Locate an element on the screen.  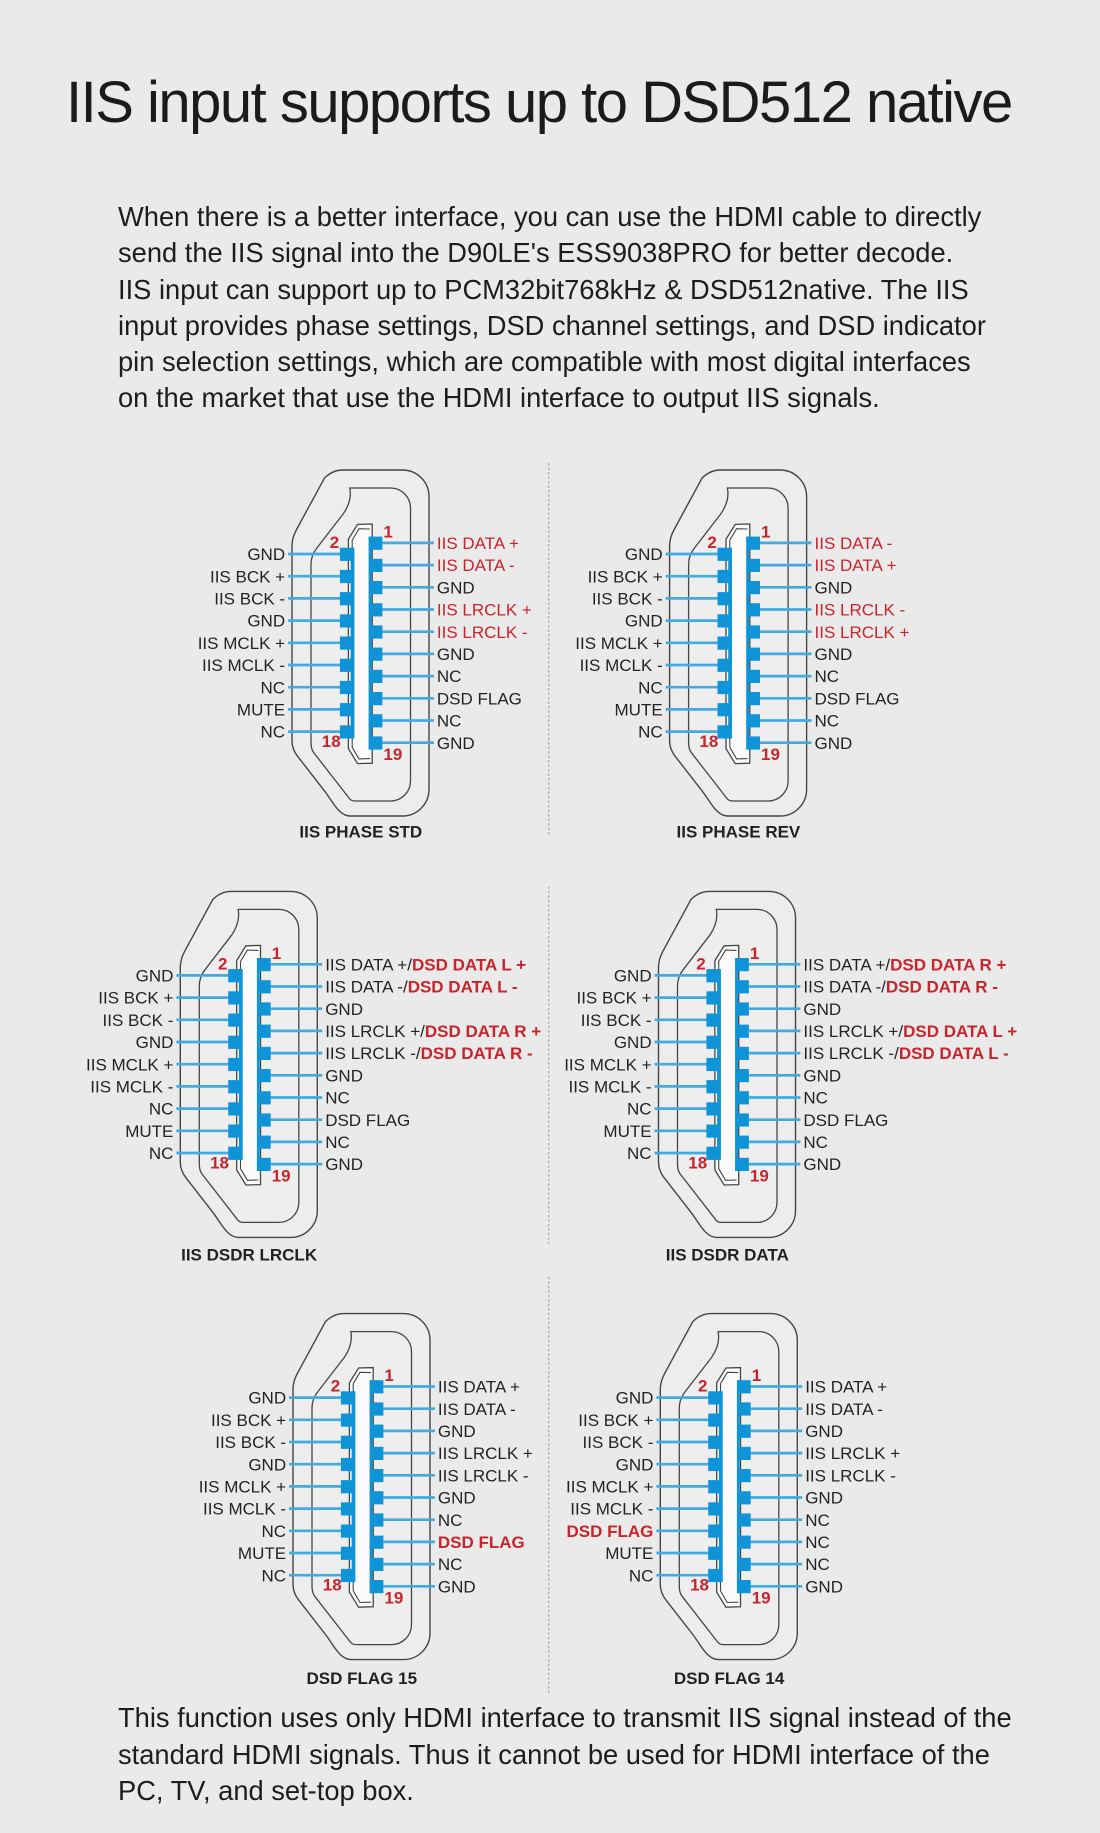
svg-text: IIS DSDR DATA is located at coordinates (727, 1255).